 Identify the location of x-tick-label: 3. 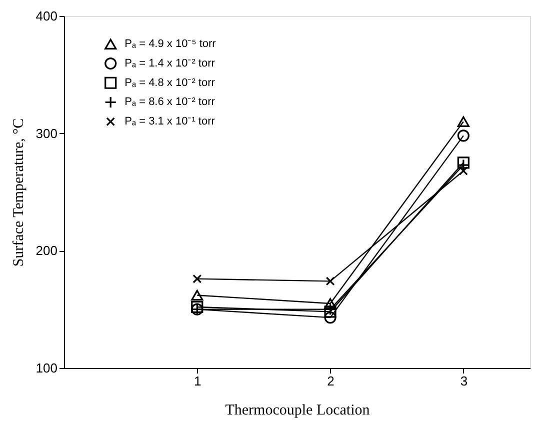
(464, 381).